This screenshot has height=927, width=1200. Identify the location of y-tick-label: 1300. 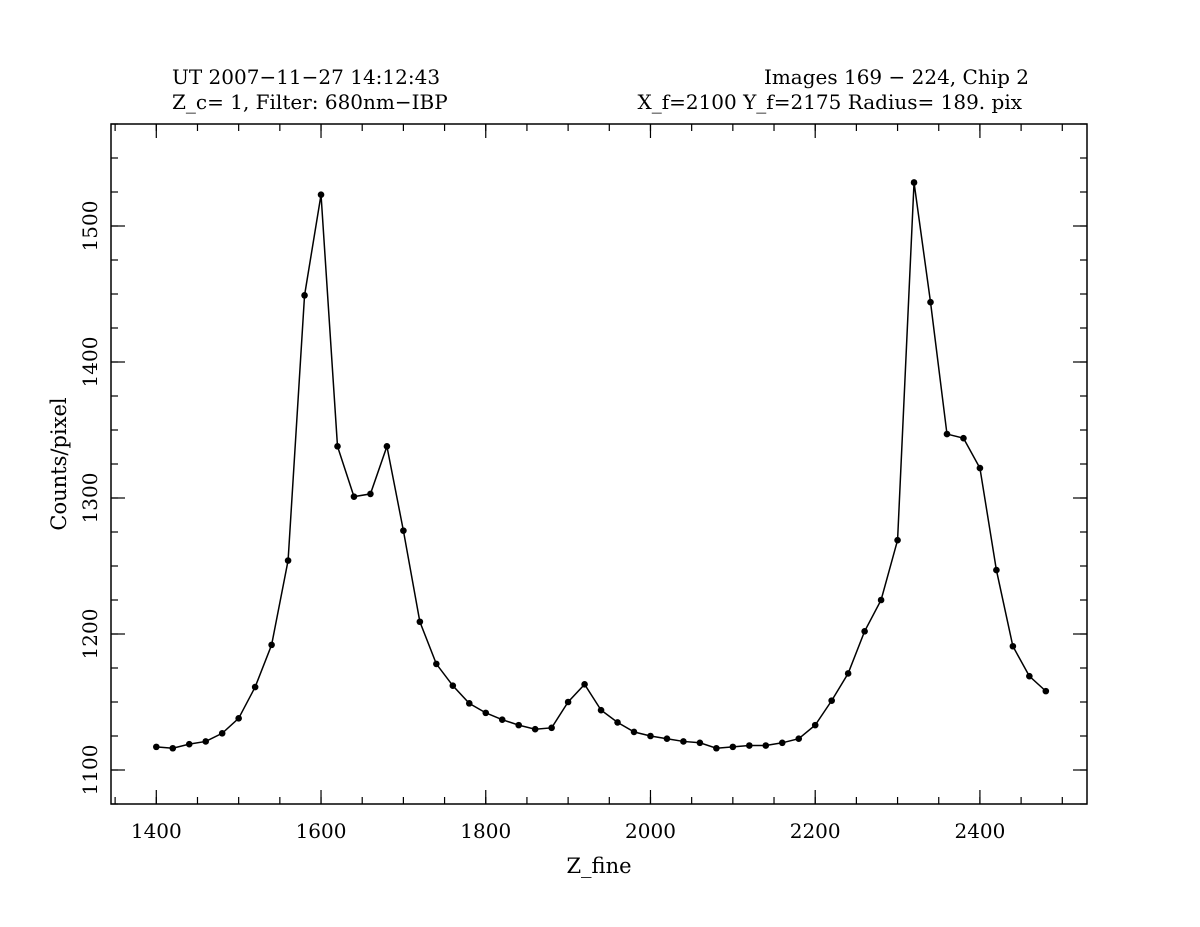
(90, 498).